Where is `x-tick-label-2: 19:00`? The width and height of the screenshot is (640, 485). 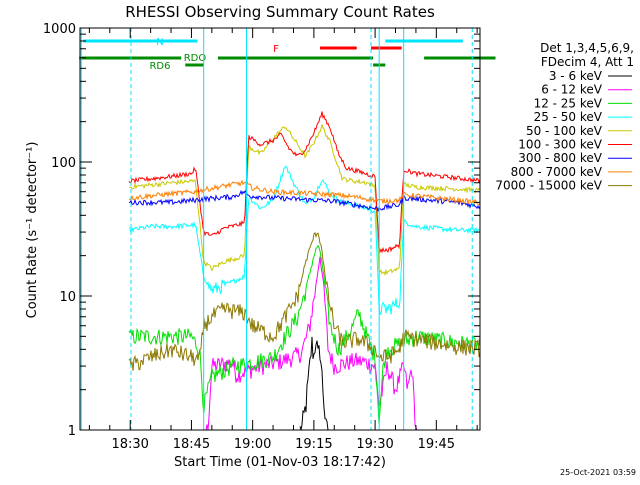 x-tick-label-2: 19:00 is located at coordinates (252, 444).